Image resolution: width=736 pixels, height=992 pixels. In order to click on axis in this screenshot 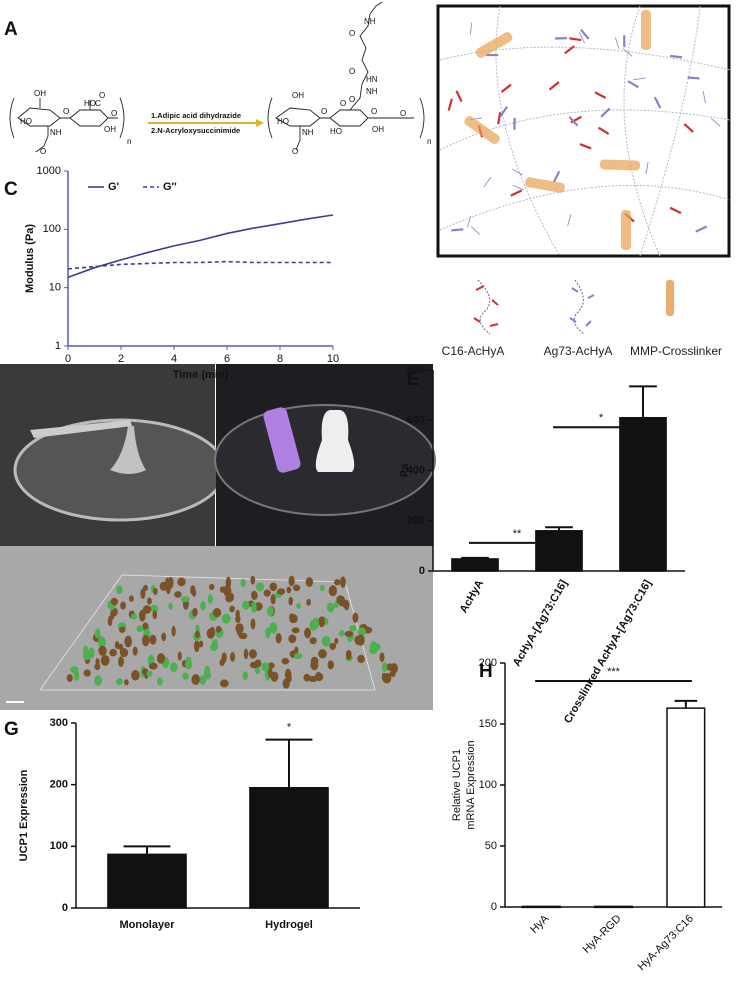, I will do `click(200, 259)`.